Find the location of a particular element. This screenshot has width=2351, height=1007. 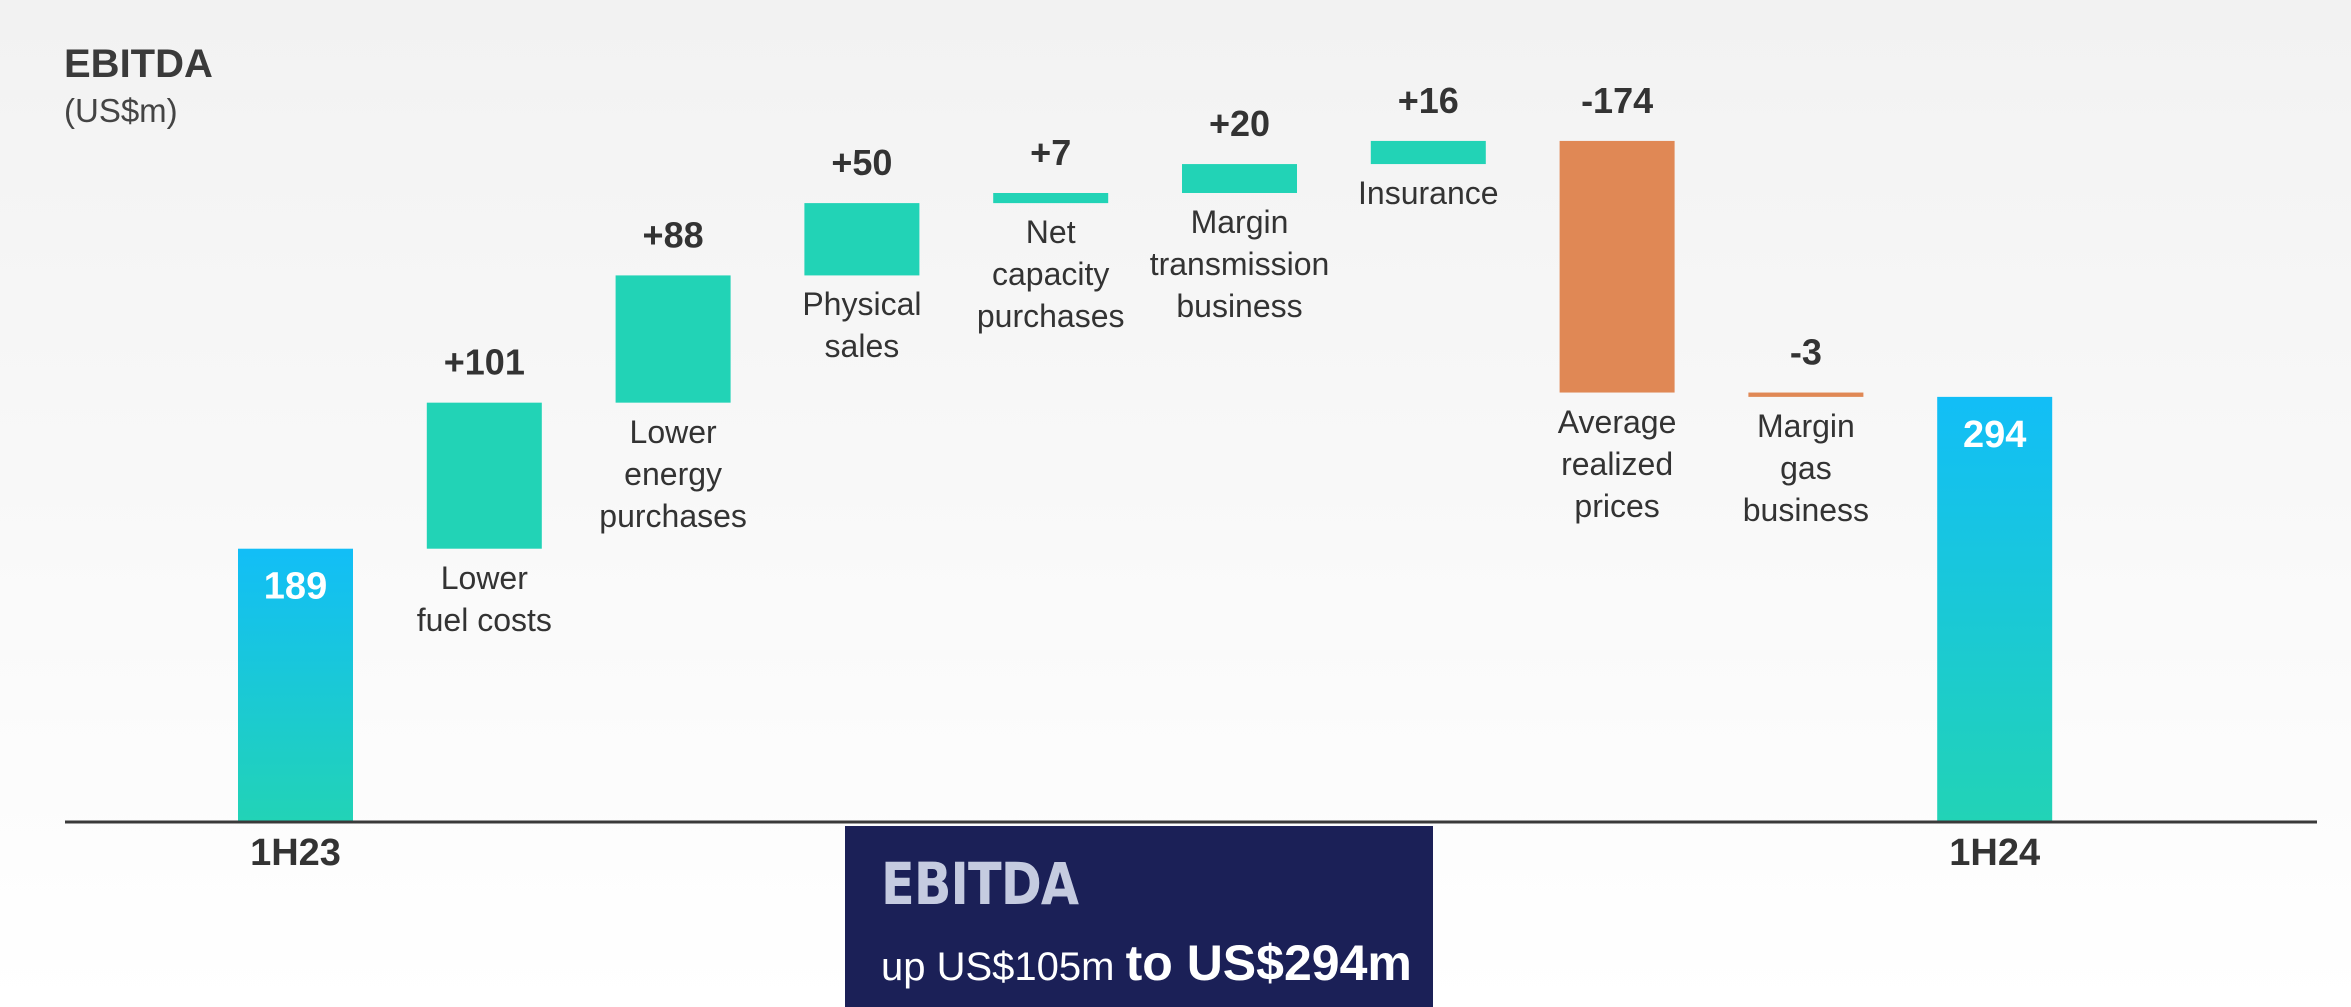

value-label: +50 is located at coordinates (861, 162).